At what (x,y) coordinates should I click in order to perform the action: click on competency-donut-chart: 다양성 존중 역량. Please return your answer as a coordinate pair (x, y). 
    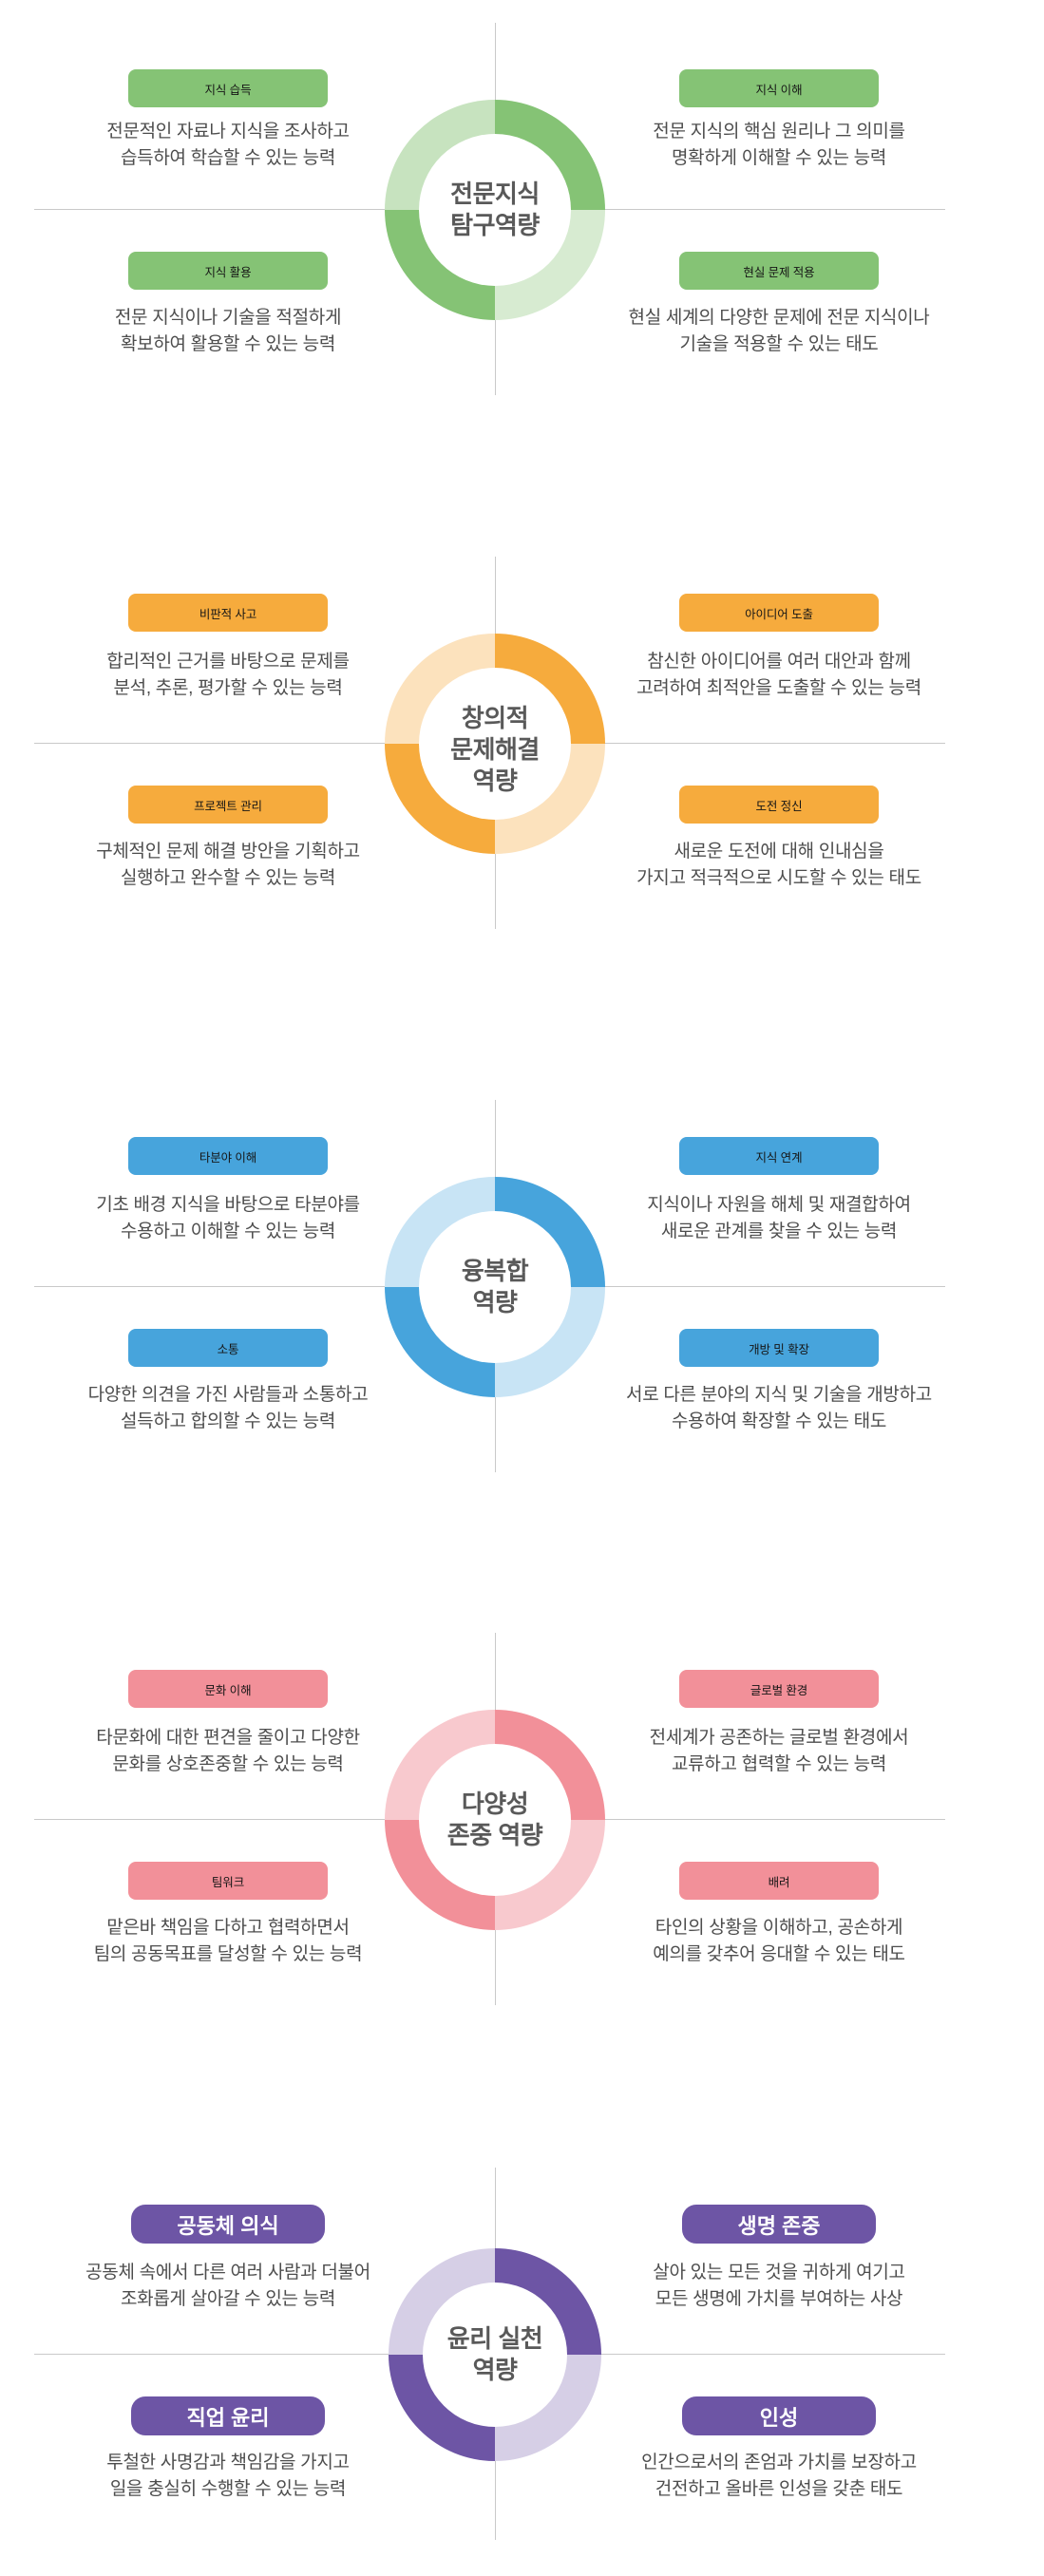
    Looking at the image, I should click on (495, 1820).